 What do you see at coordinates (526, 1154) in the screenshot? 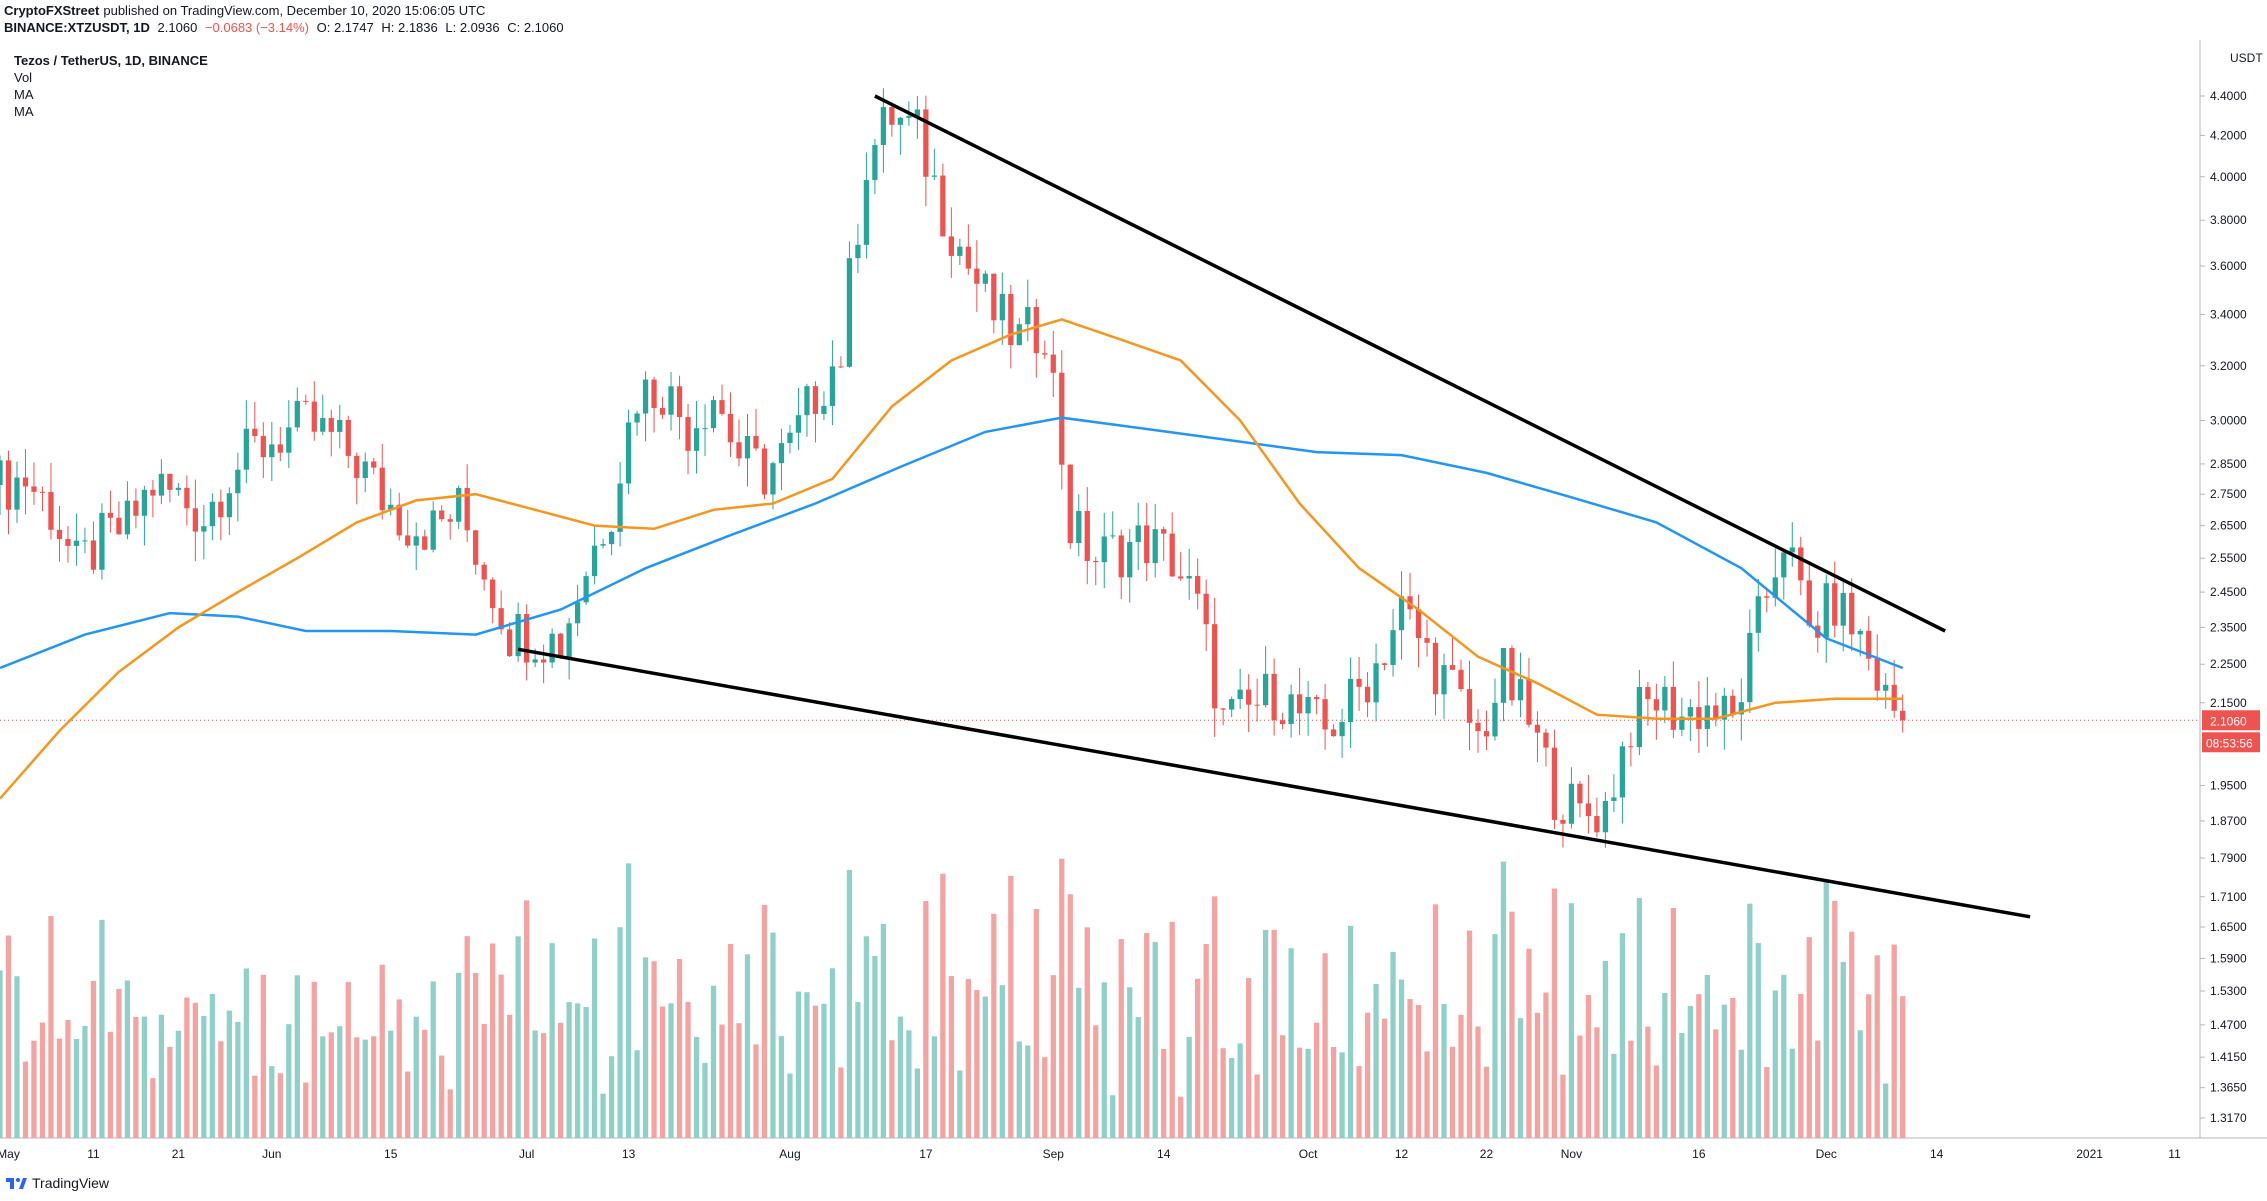
I see `time-tick-label: Jul` at bounding box center [526, 1154].